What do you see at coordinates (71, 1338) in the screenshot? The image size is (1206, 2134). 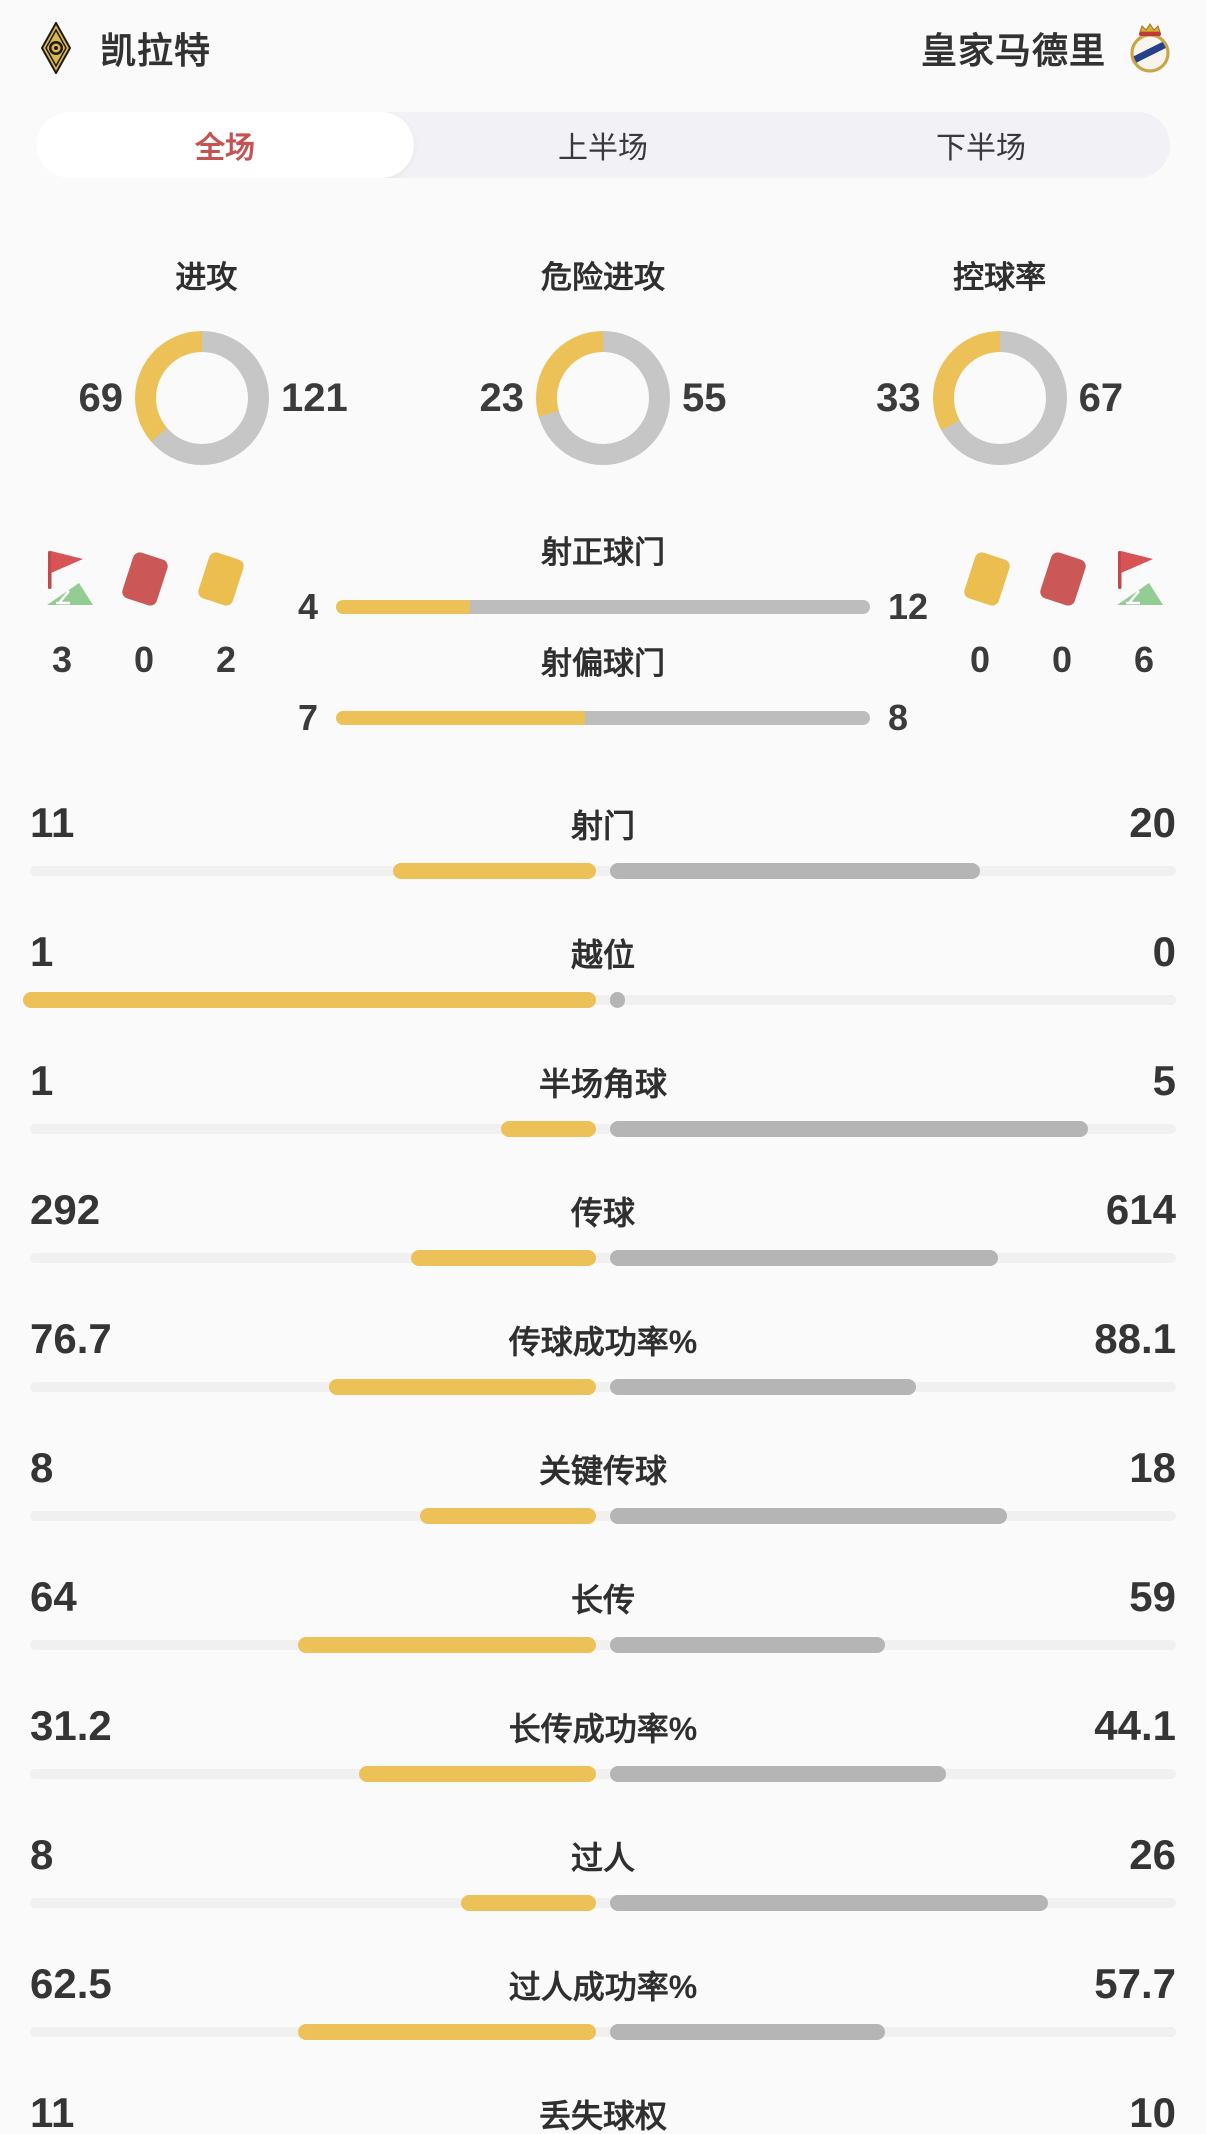 I see `stat-home-value: 76.7` at bounding box center [71, 1338].